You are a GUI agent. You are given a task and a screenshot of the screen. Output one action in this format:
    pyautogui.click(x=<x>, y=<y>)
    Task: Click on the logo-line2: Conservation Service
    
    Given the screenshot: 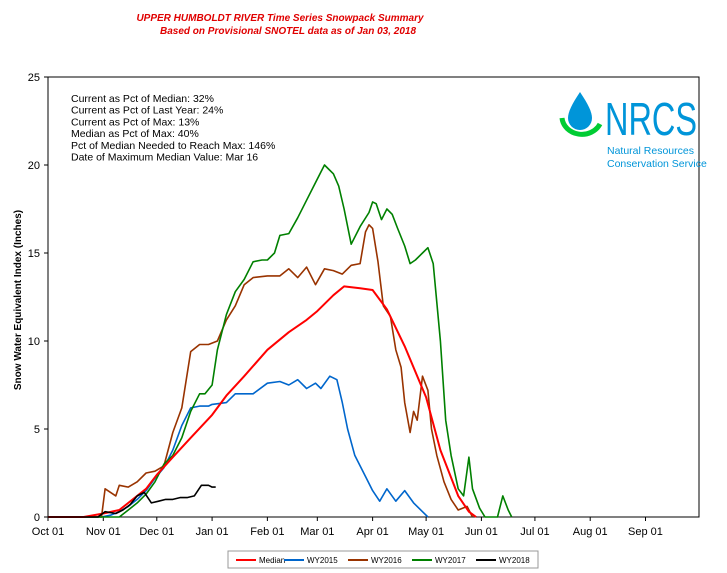 What is the action you would take?
    pyautogui.click(x=657, y=164)
    